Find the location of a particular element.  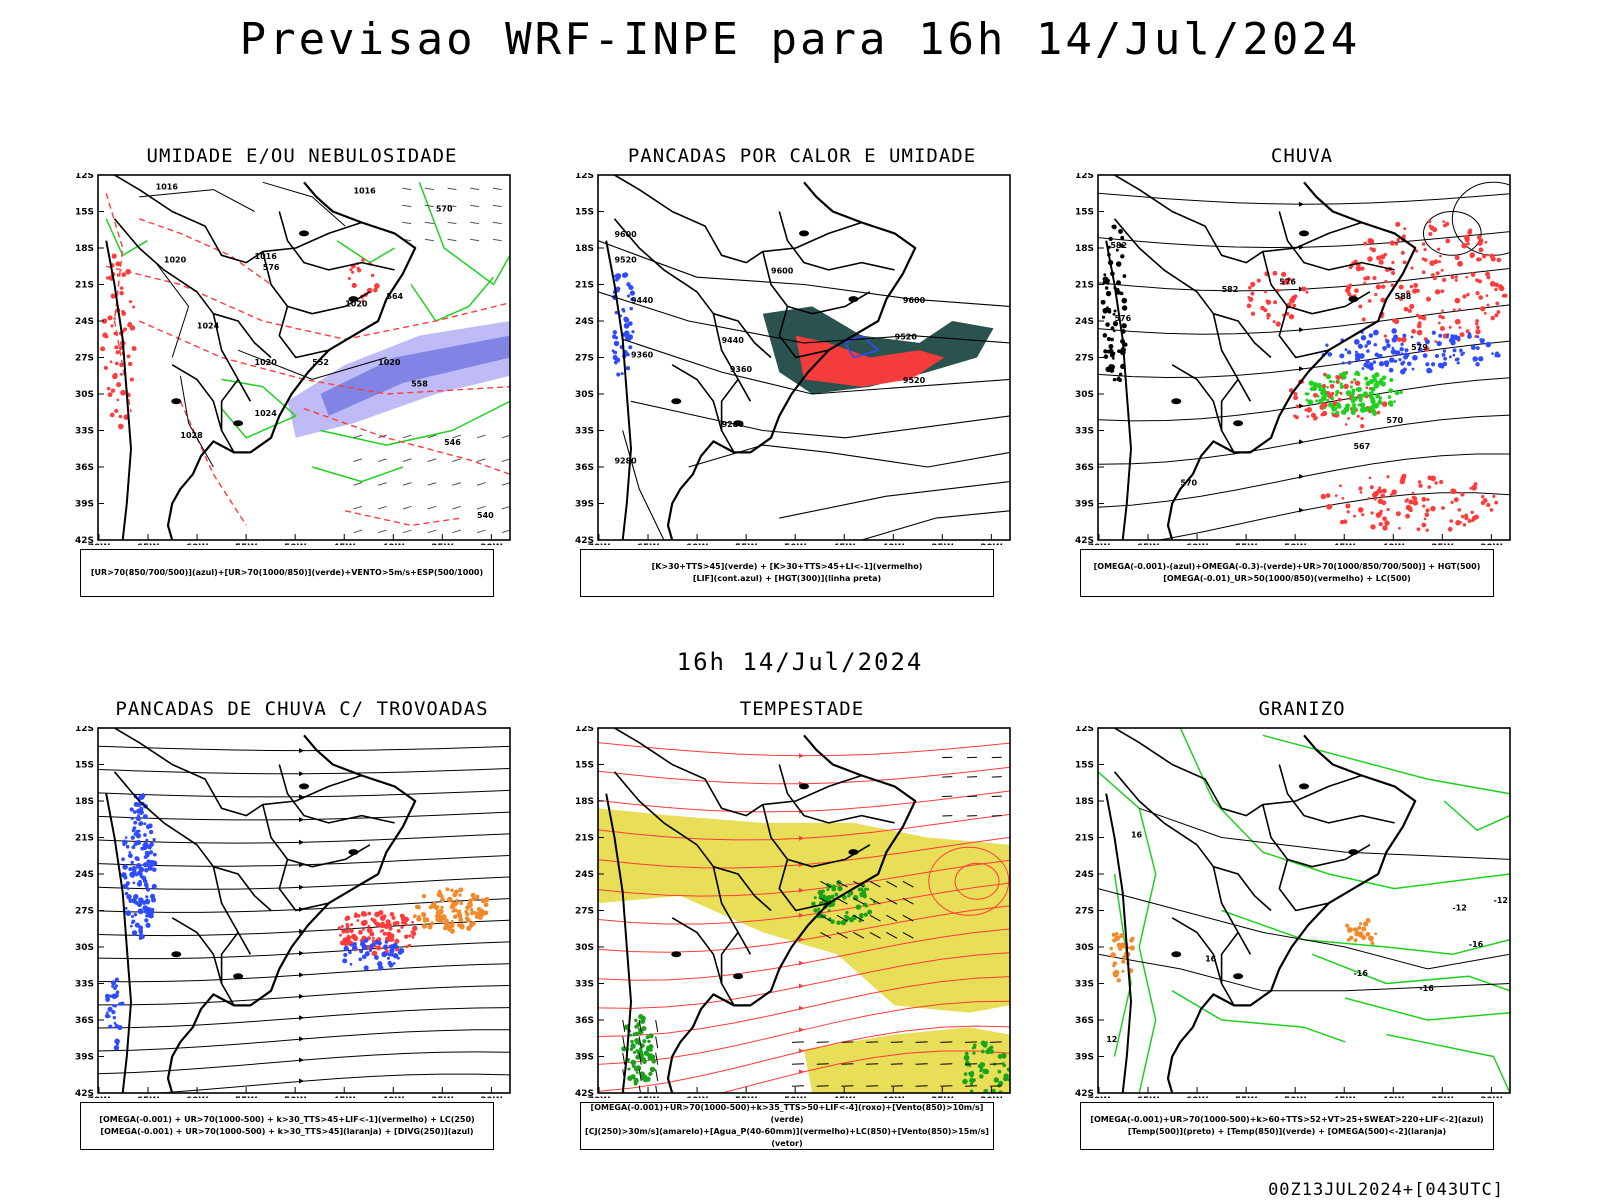

hgt300-contour is located at coordinates (894, 500).